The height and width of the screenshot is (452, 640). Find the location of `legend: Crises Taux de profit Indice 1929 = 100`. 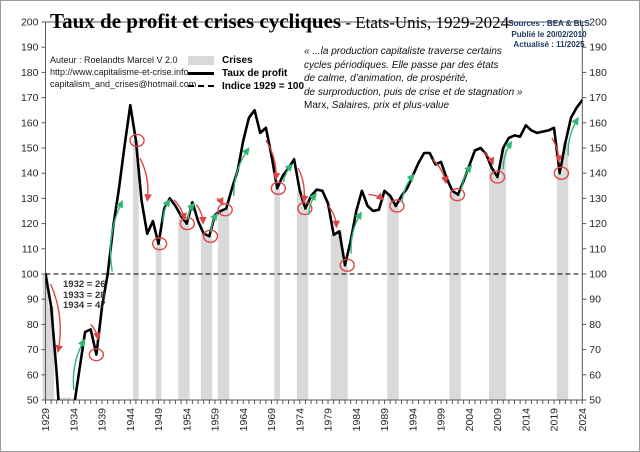

legend: Crises Taux de profit Indice 1929 = 100 is located at coordinates (246, 73).